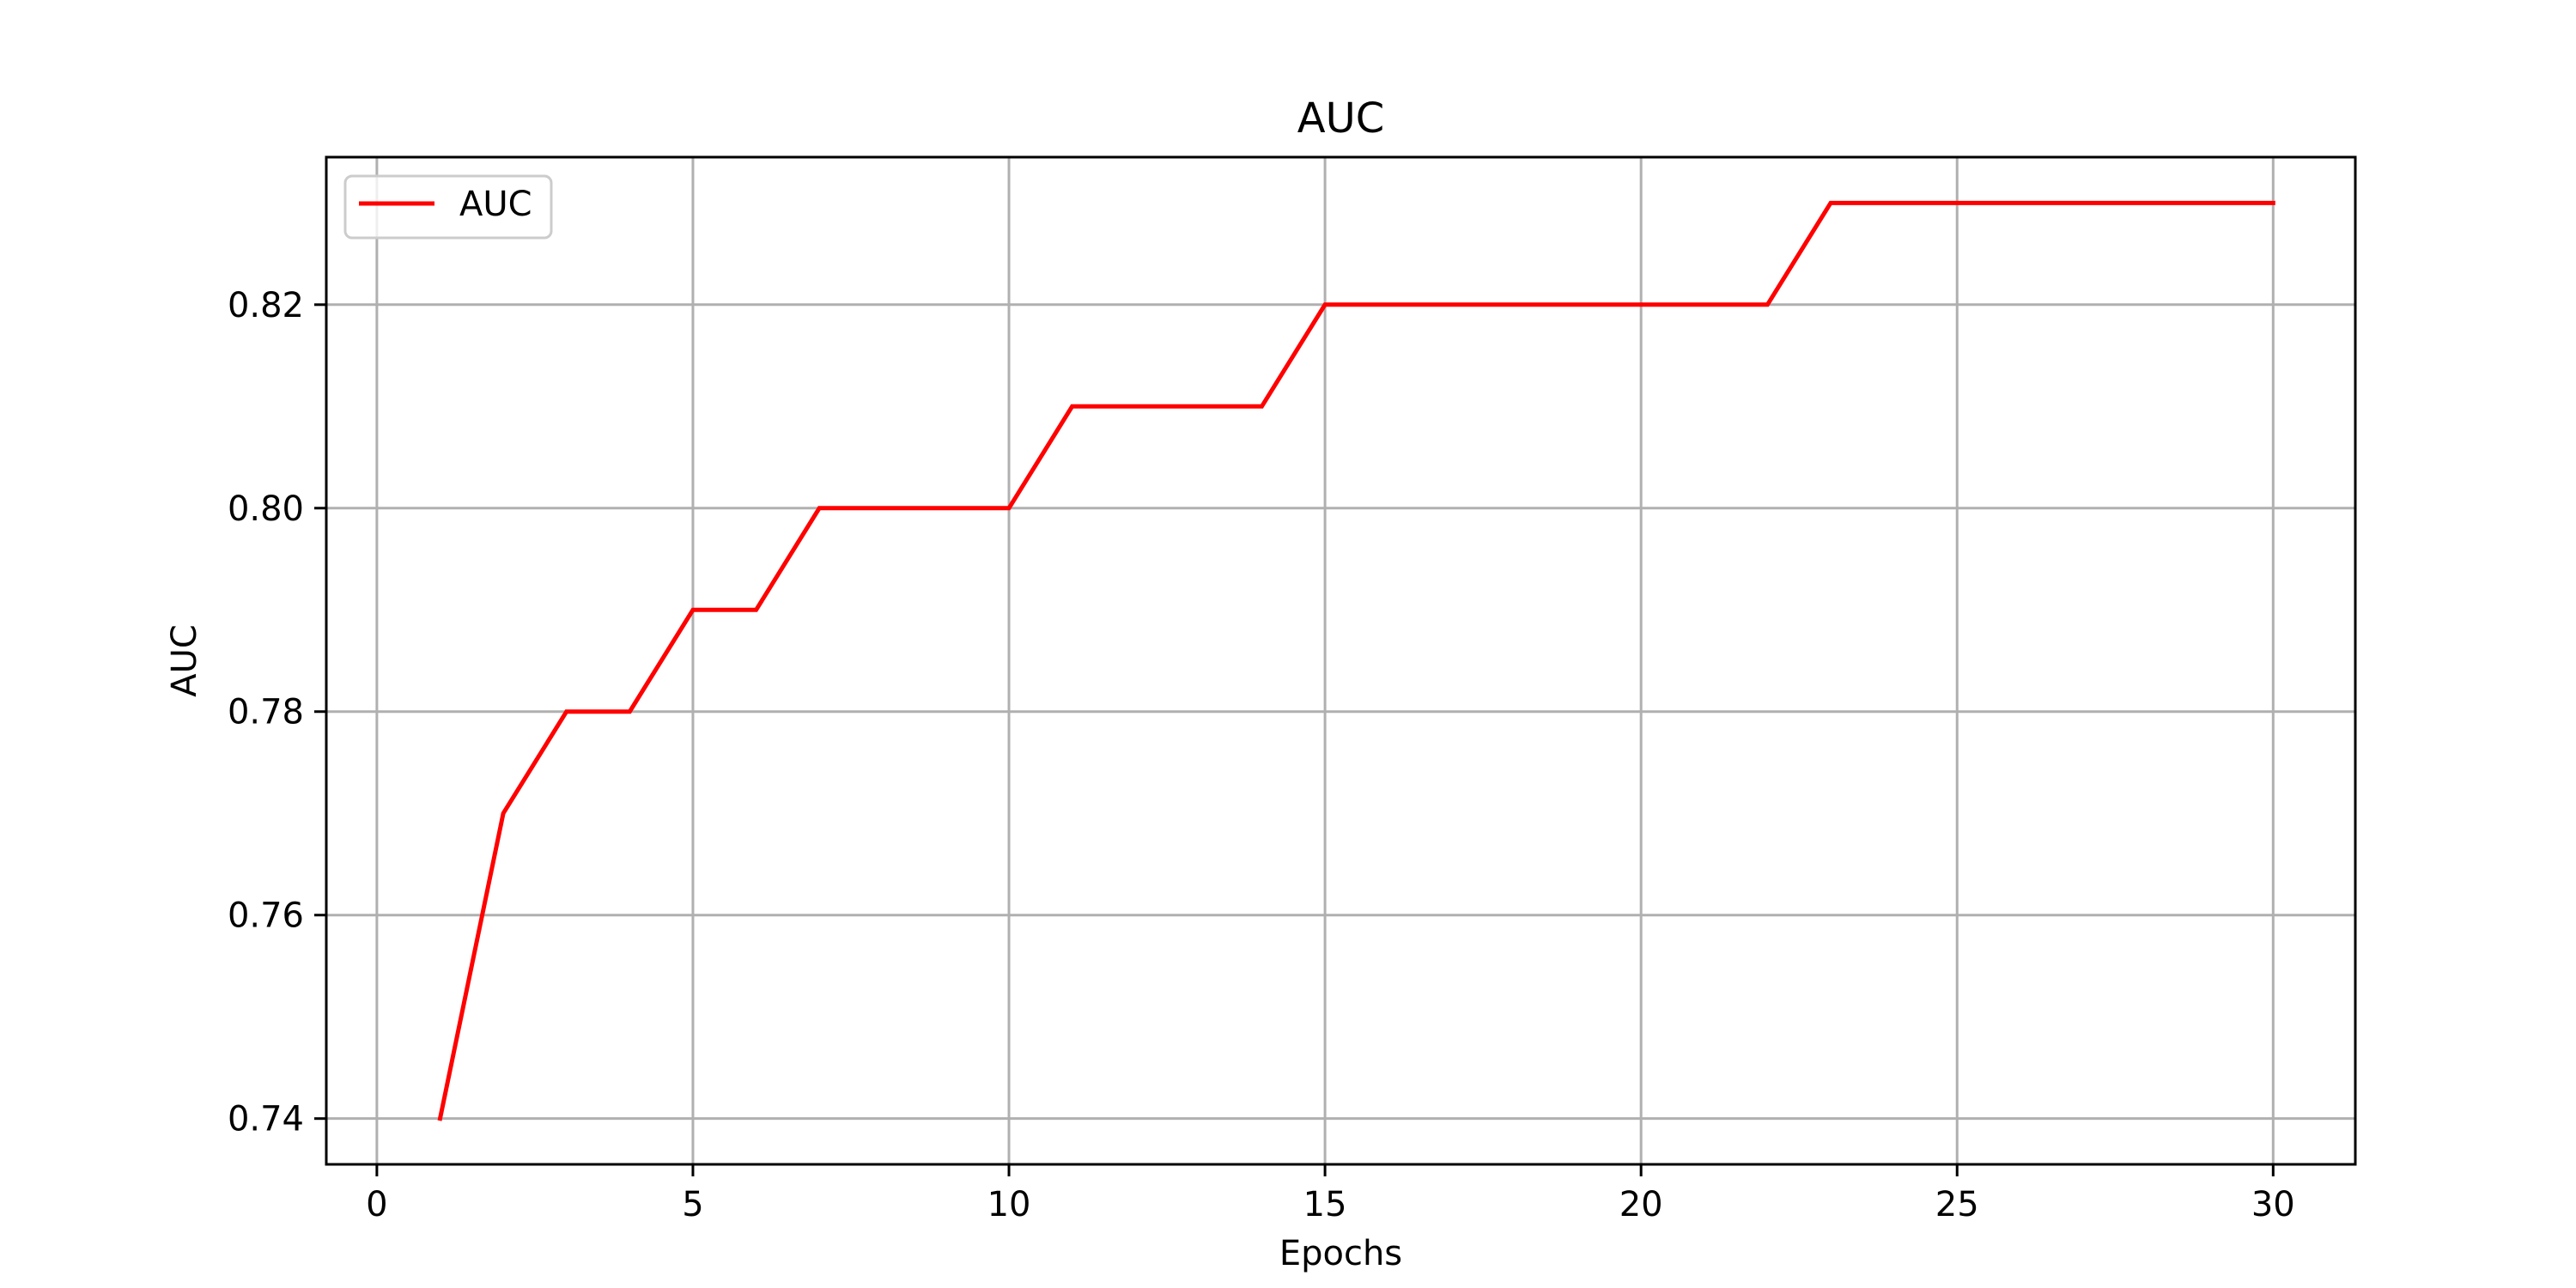 The height and width of the screenshot is (1288, 2576). Describe the element at coordinates (377, 1204) in the screenshot. I see `x-tick-label: 0` at that location.